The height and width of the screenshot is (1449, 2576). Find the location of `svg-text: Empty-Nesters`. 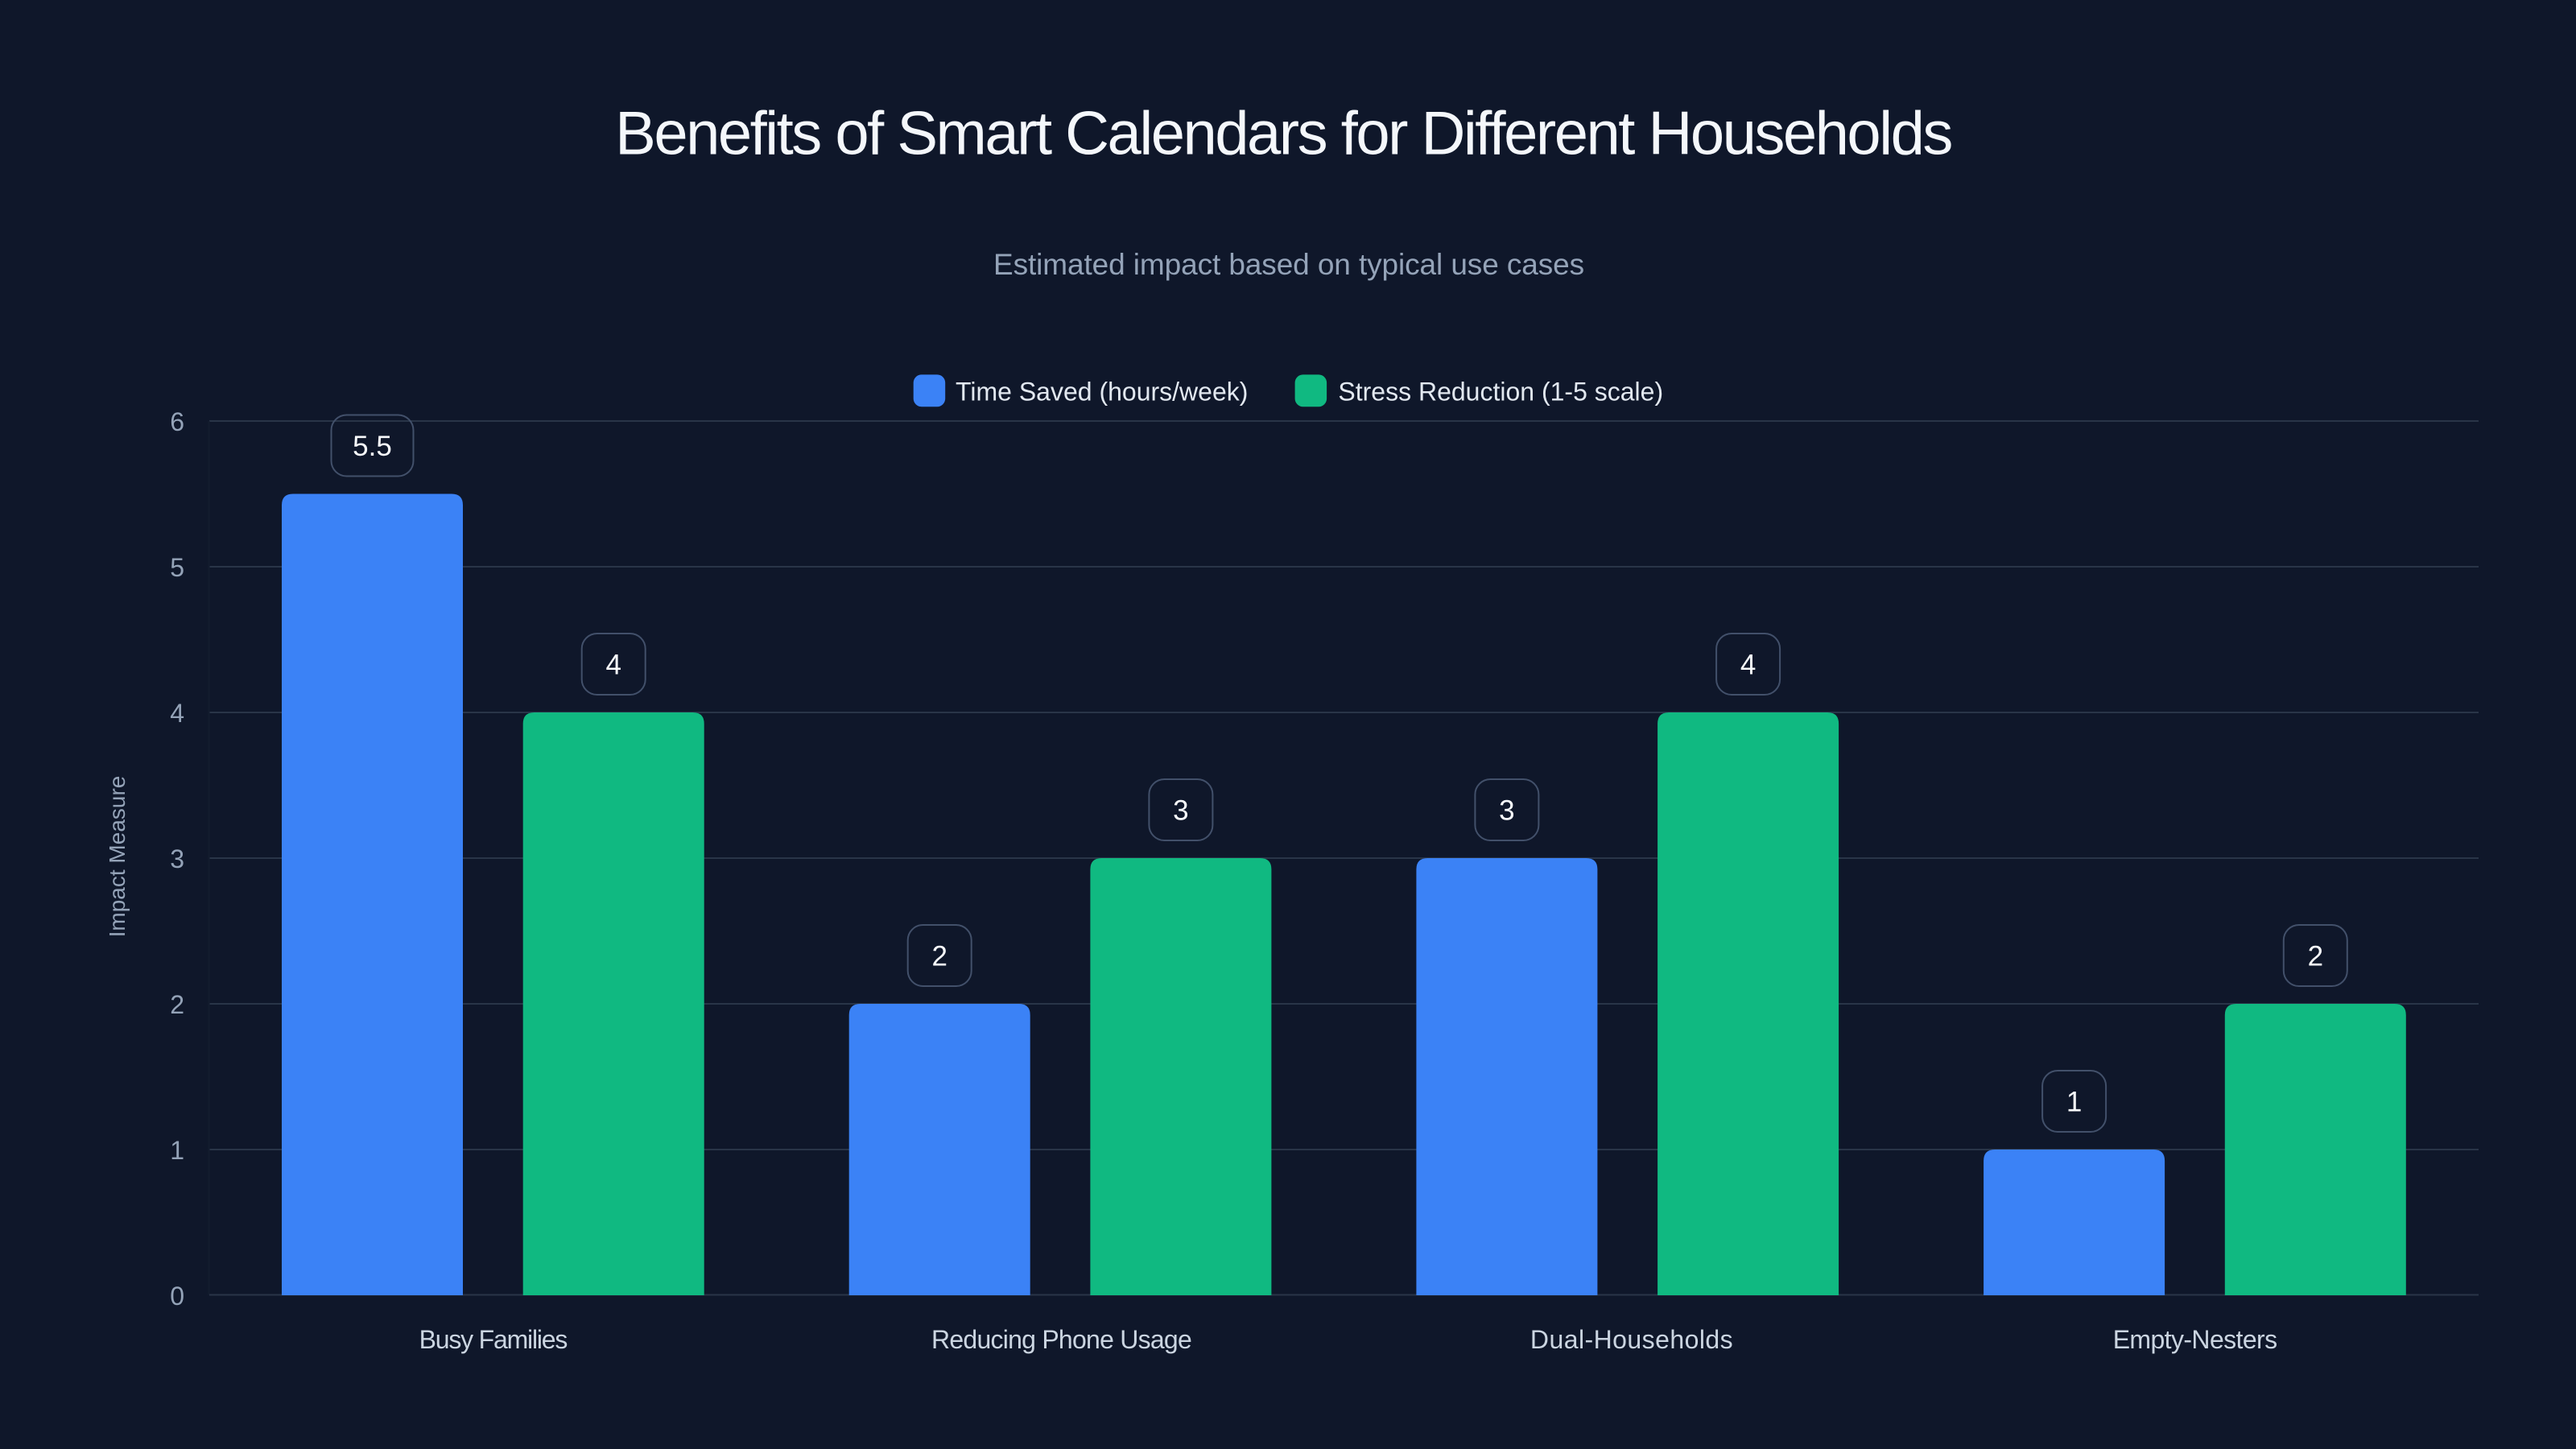

svg-text: Empty-Nesters is located at coordinates (2195, 1339).